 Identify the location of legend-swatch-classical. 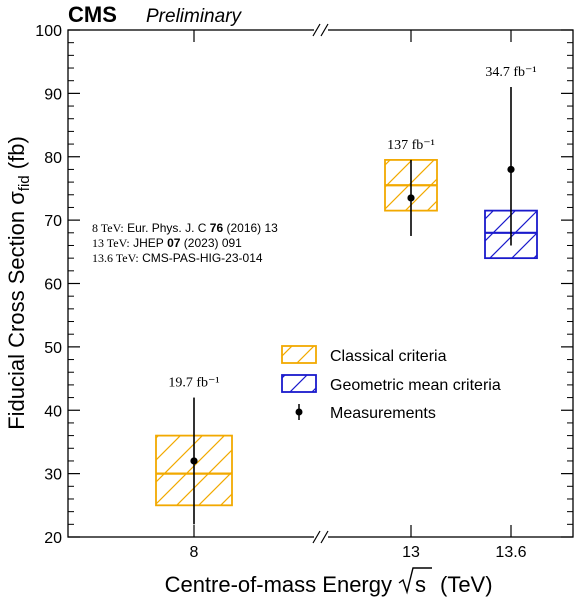
(299, 354).